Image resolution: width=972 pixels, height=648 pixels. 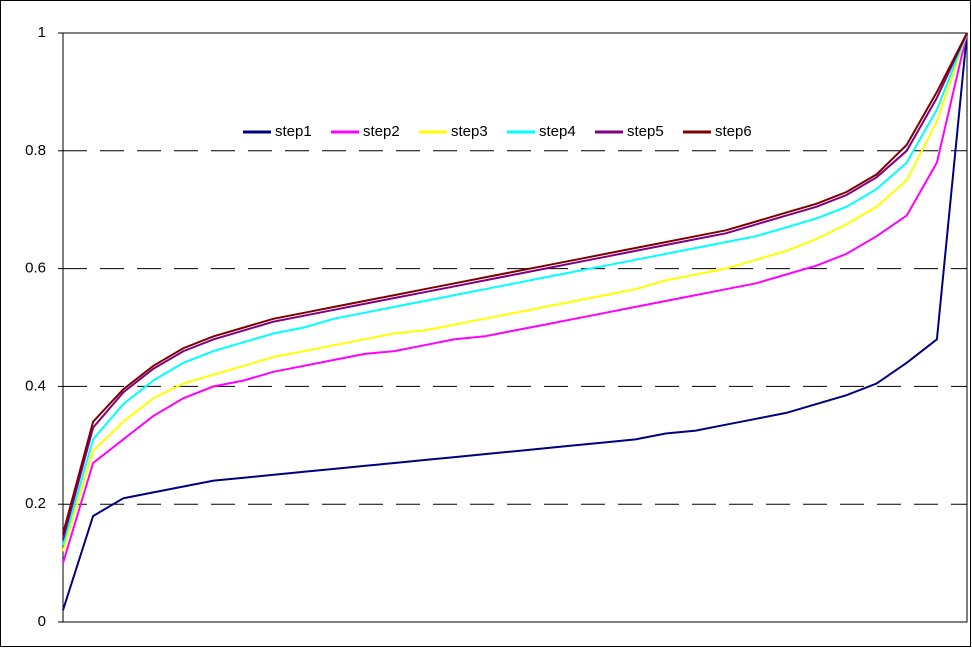 I want to click on y-tick-label: 0.4, so click(x=35, y=385).